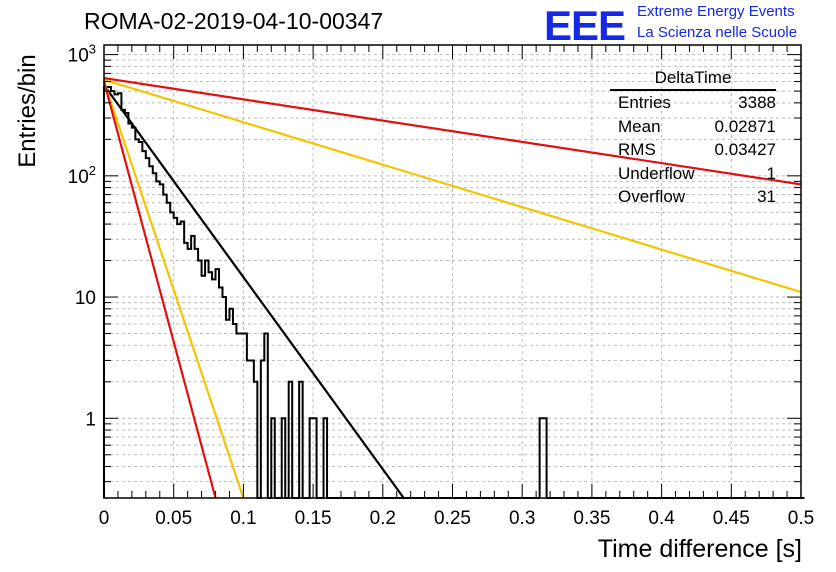 This screenshot has width=836, height=572. I want to click on x-tick-label: 0.4, so click(661, 518).